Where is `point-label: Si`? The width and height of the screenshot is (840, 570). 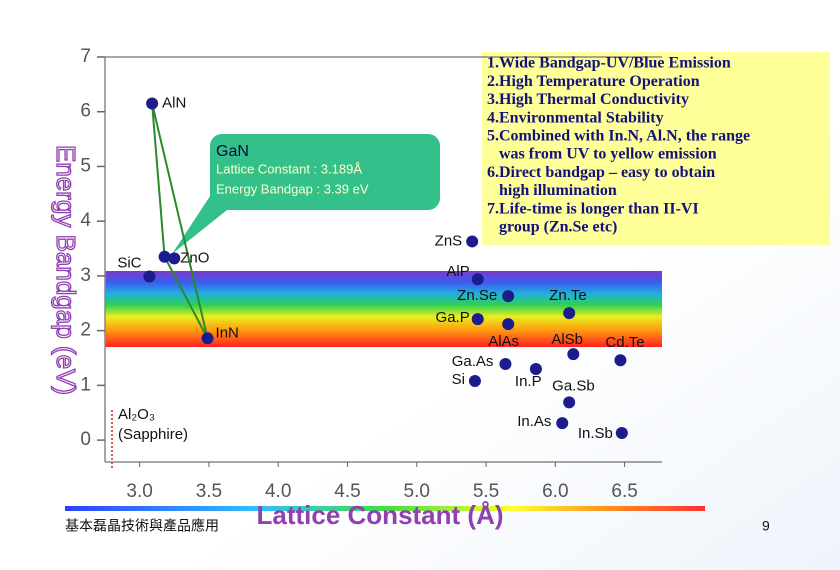
point-label: Si is located at coordinates (458, 379).